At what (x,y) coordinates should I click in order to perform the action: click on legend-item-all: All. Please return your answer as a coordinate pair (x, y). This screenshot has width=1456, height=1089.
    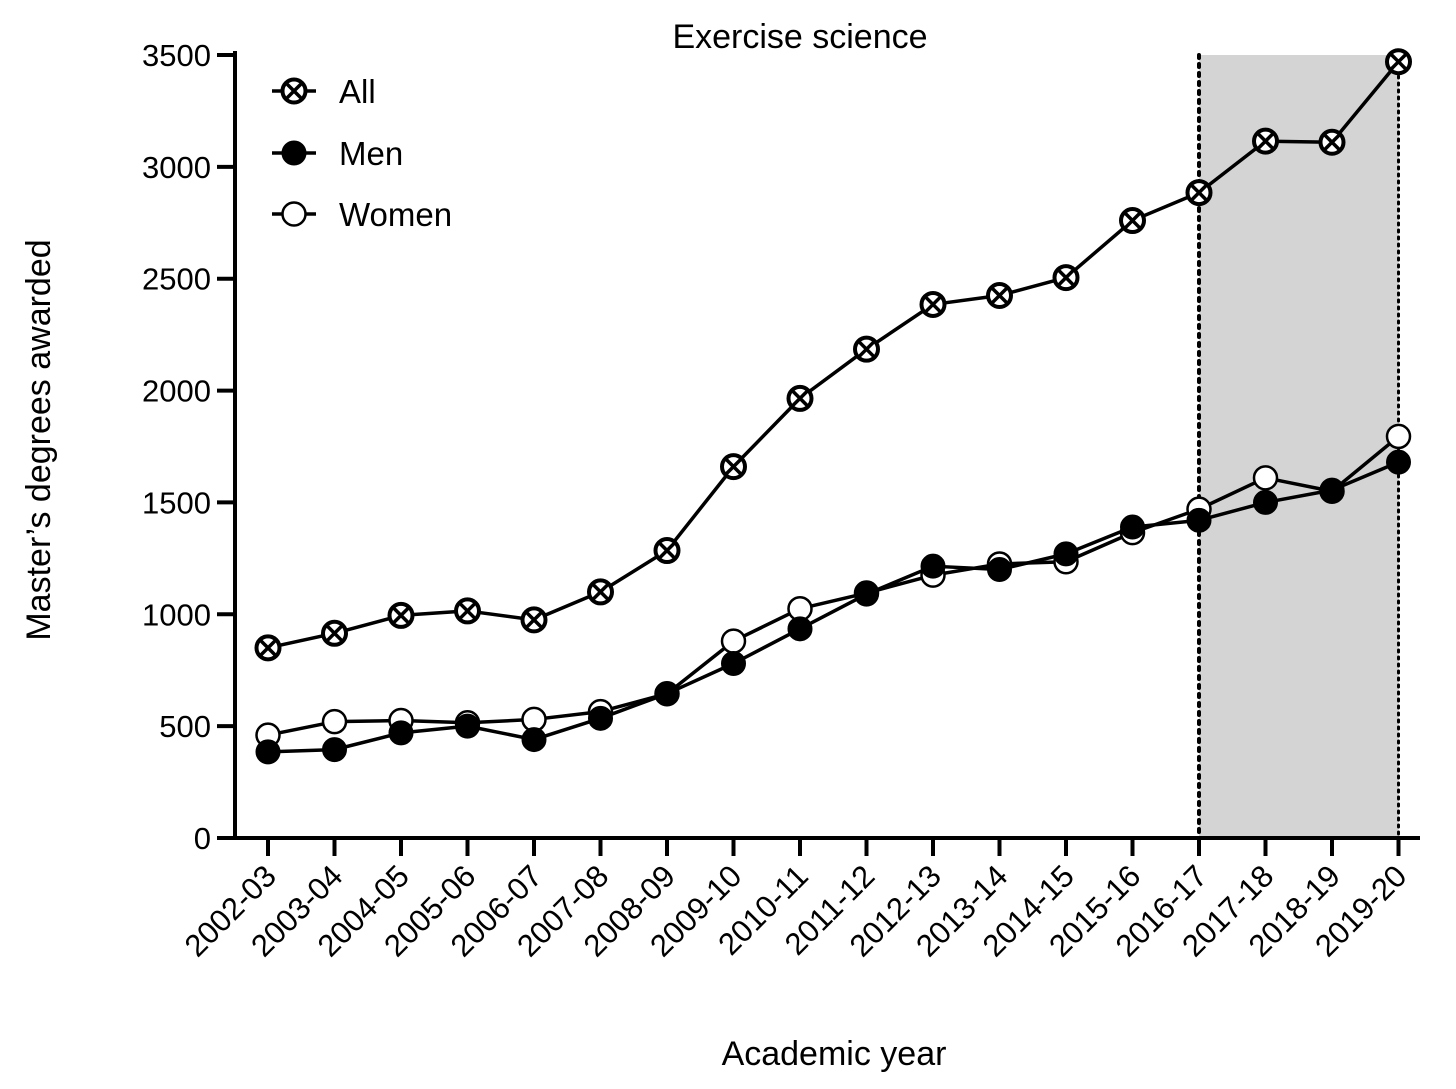
    Looking at the image, I should click on (324, 91).